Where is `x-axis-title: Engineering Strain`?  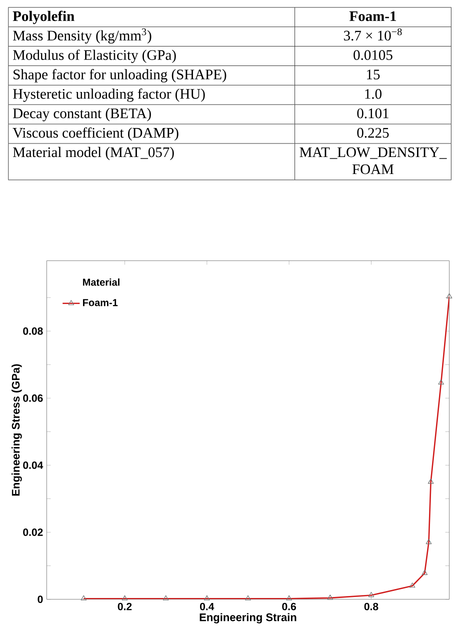 x-axis-title: Engineering Strain is located at coordinates (248, 618).